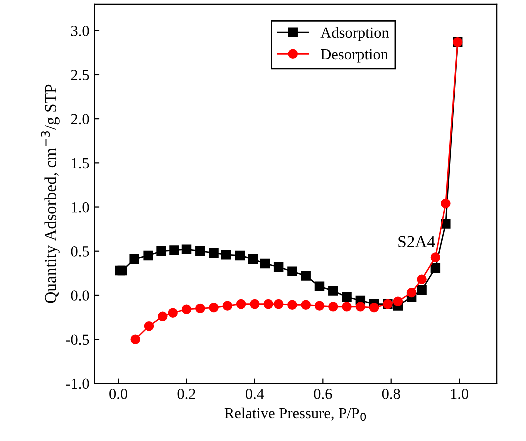 The width and height of the screenshot is (526, 441). I want to click on y-tick-label: 1.5, so click(81, 163).